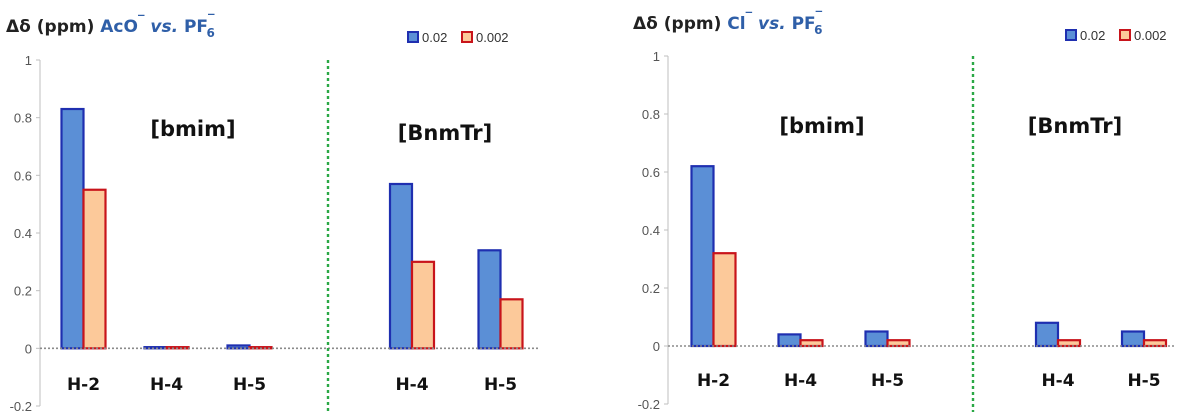 The width and height of the screenshot is (1179, 412). Describe the element at coordinates (736, 24) in the screenshot. I see `chart-title-part: Cl` at that location.